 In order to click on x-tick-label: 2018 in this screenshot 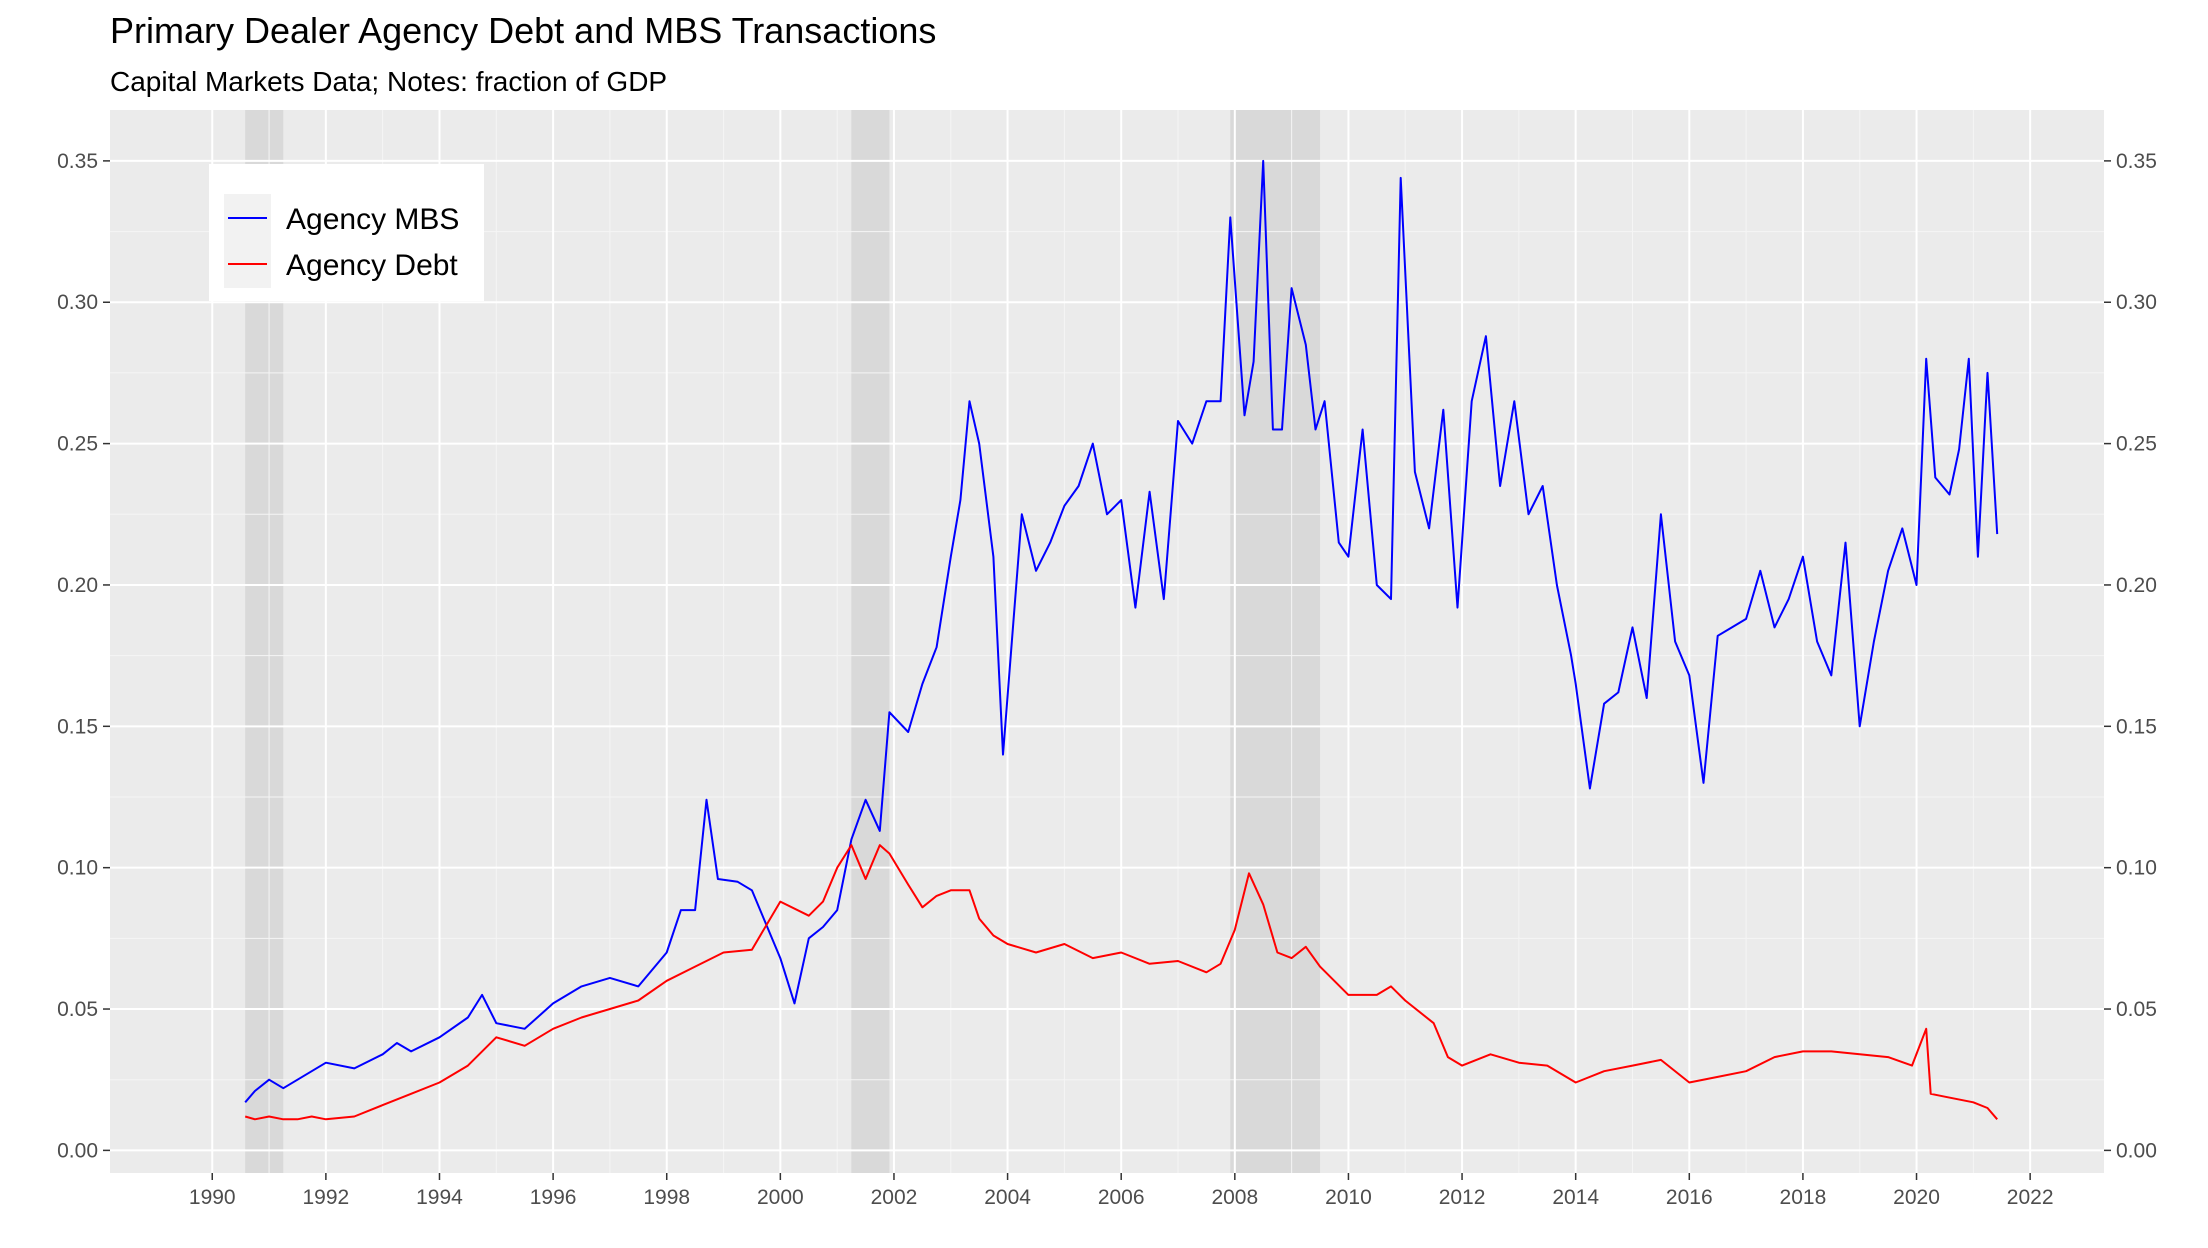, I will do `click(1803, 1197)`.